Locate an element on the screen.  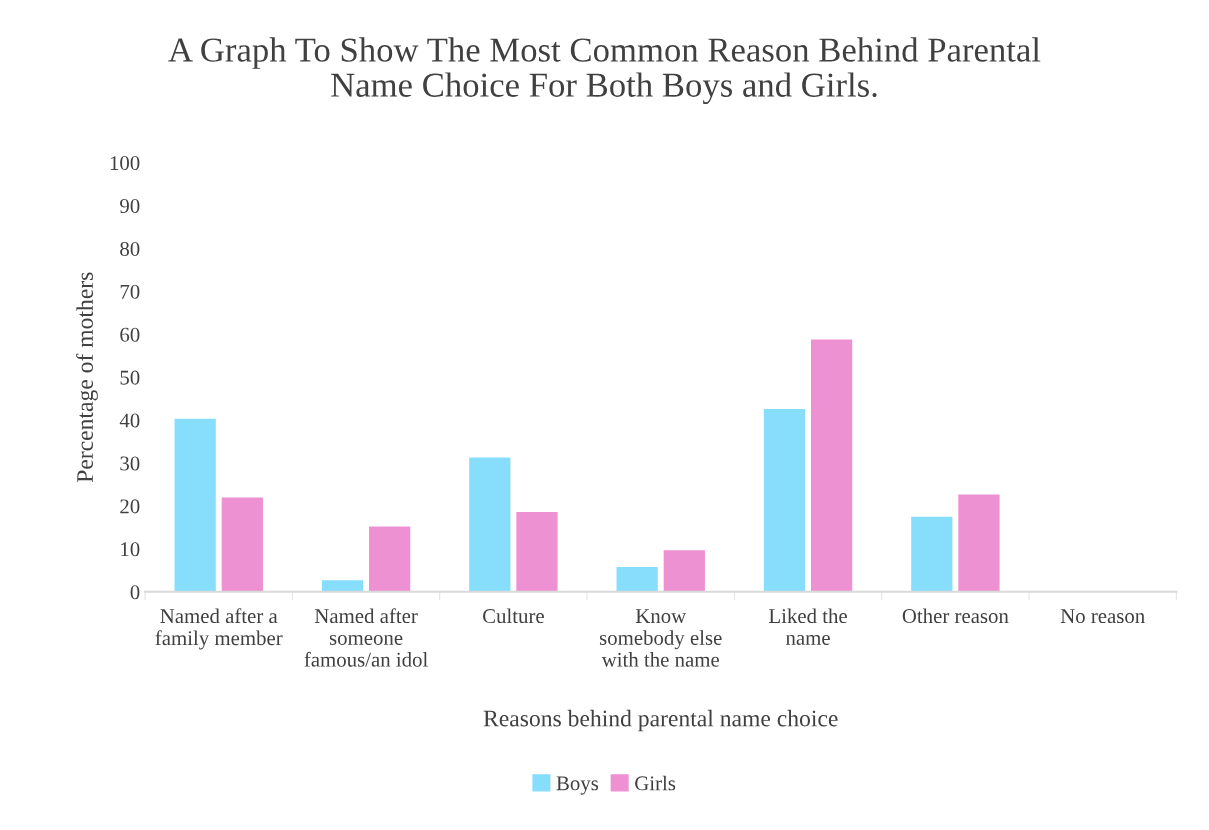
x-tick-label: Know somebody else with the name is located at coordinates (660, 638).